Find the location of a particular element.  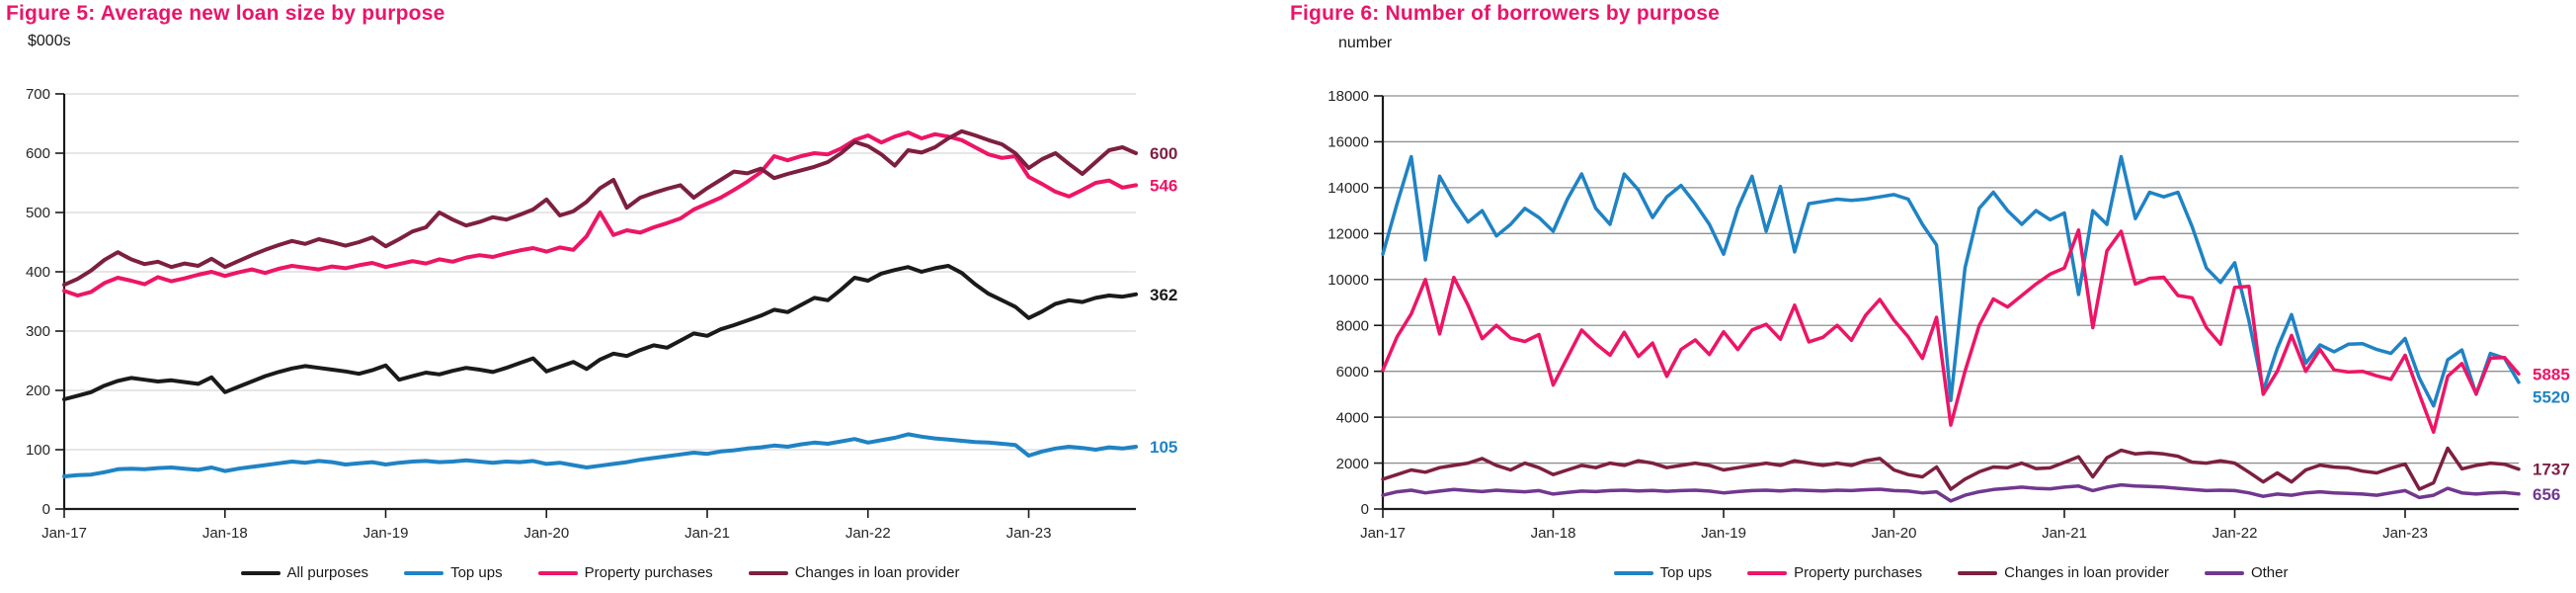

series-line-other is located at coordinates (1951, 492).